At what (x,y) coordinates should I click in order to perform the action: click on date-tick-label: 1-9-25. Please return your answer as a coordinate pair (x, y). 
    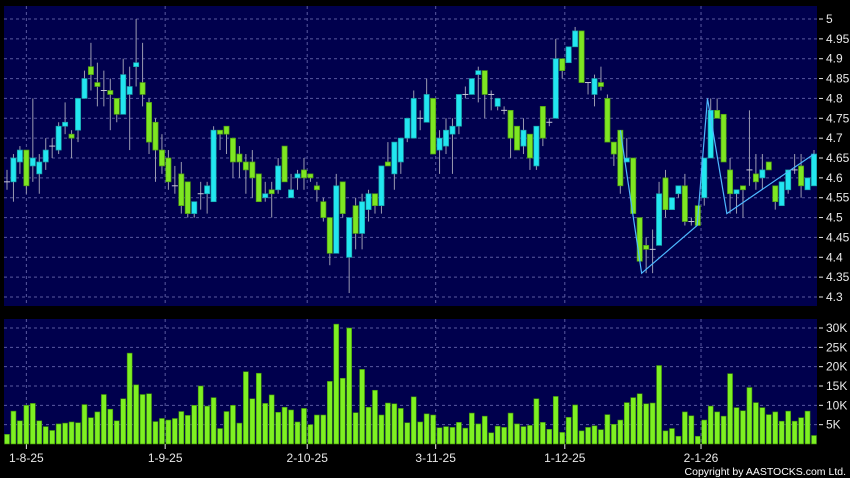
    Looking at the image, I should click on (165, 458).